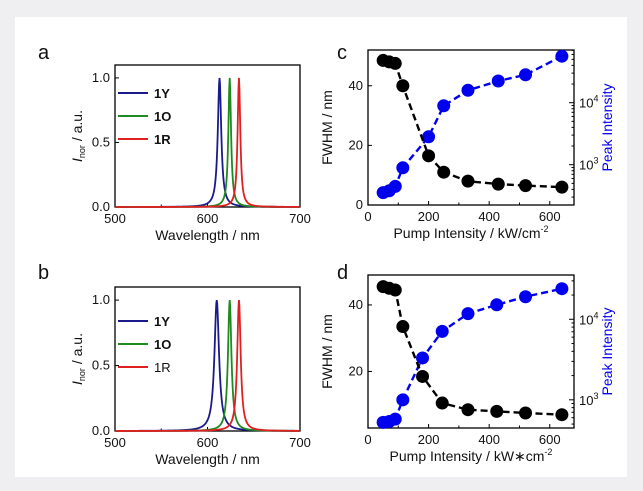 This screenshot has width=643, height=491. Describe the element at coordinates (470, 232) in the screenshot. I see `x-axis-label: Pump Intensity / kW/cm-2` at that location.